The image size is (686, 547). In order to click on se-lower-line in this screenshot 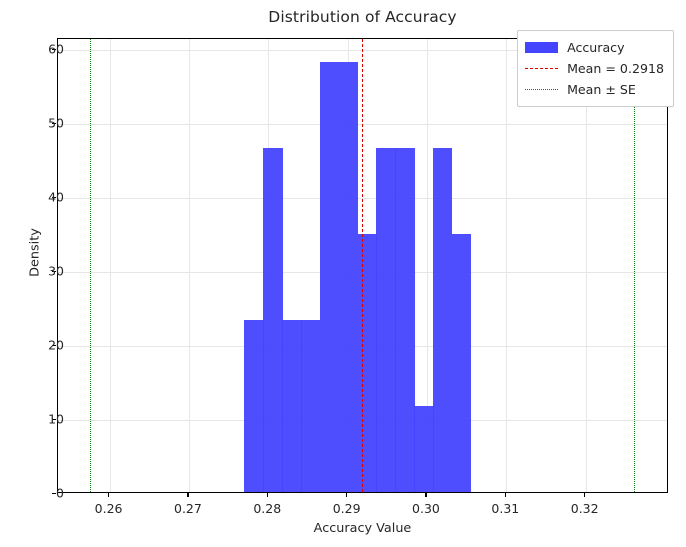, I will do `click(90, 265)`.